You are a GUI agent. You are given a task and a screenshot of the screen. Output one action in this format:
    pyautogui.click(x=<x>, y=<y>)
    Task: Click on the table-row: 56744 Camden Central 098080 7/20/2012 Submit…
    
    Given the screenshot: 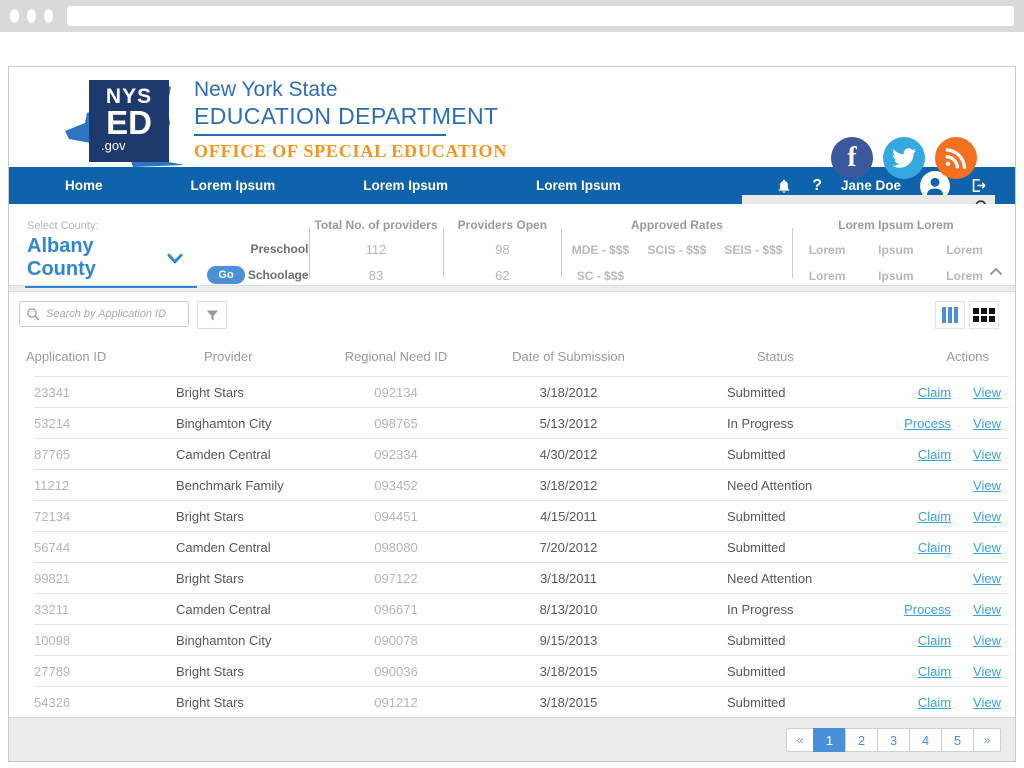 What is the action you would take?
    pyautogui.click(x=521, y=546)
    